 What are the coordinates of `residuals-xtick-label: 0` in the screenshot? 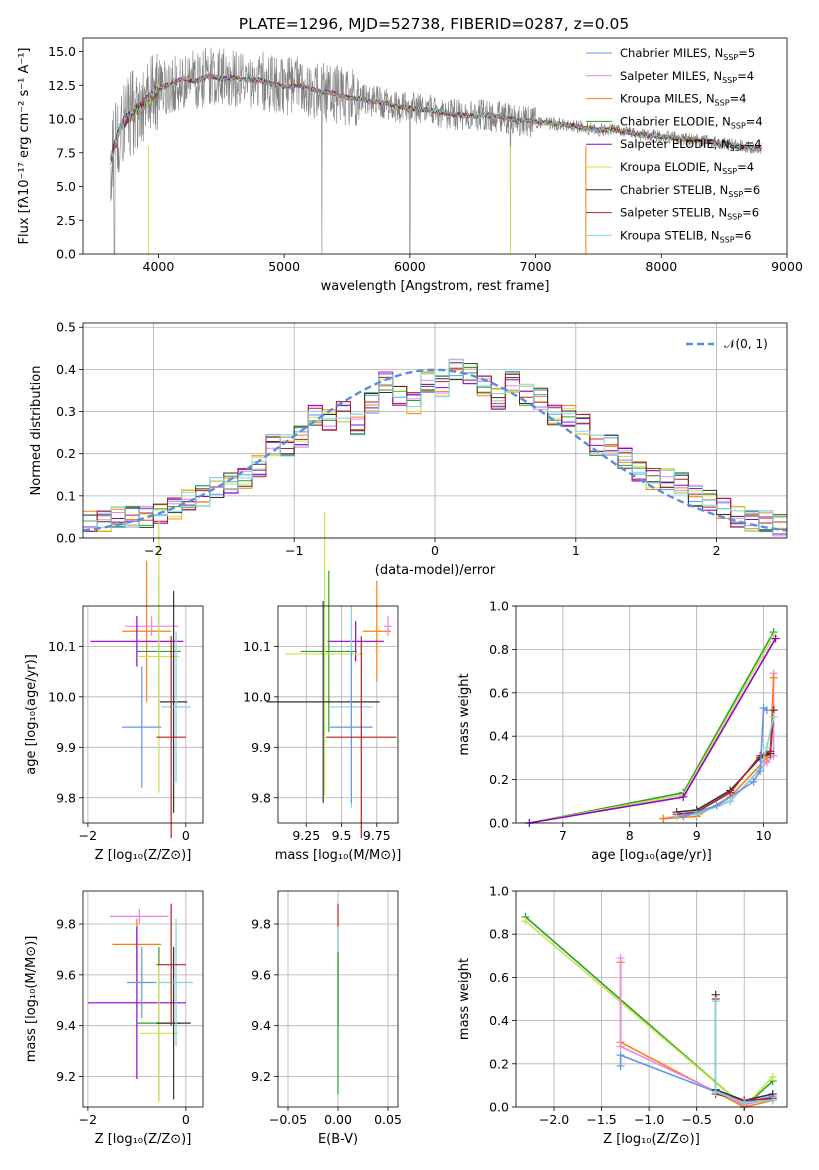 It's located at (435, 550).